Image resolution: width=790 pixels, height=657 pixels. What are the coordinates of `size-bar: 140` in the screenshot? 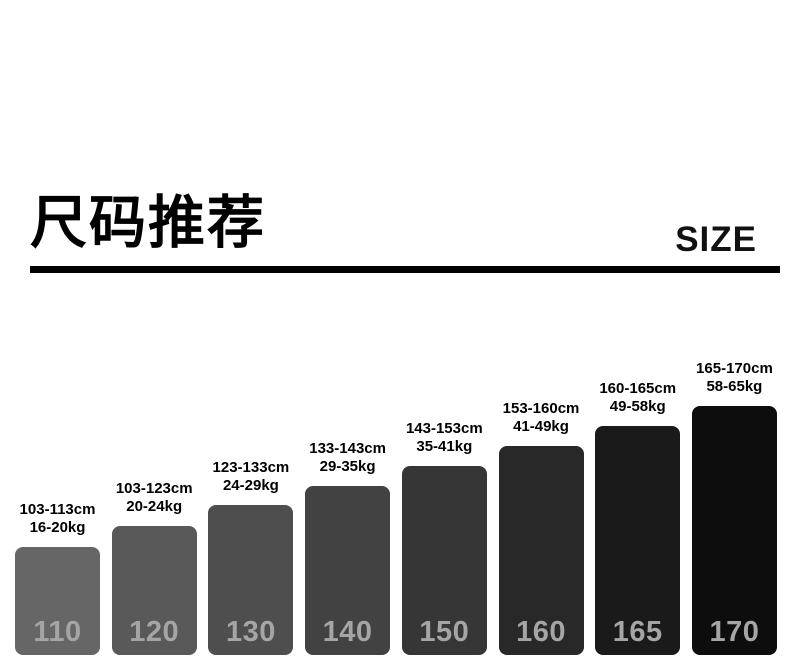 It's located at (348, 570).